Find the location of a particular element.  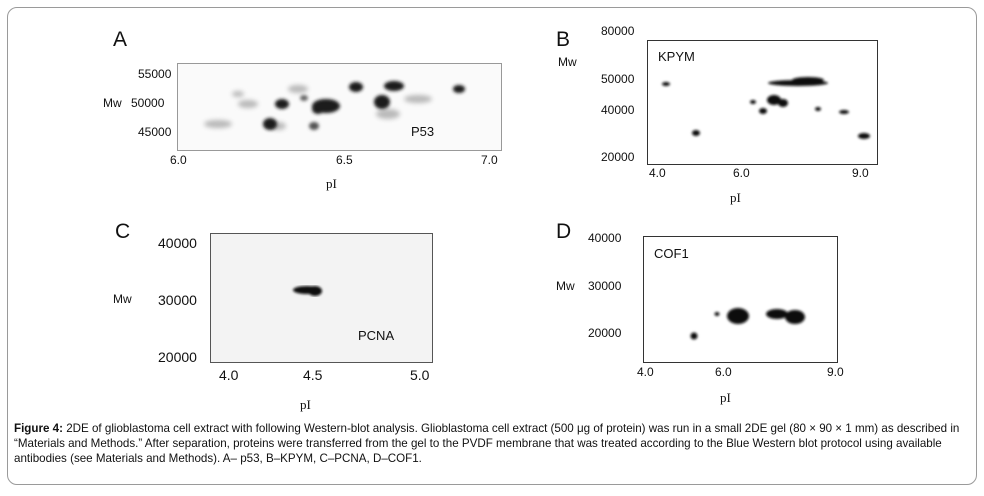

protein-label: KPYM is located at coordinates (676, 56).